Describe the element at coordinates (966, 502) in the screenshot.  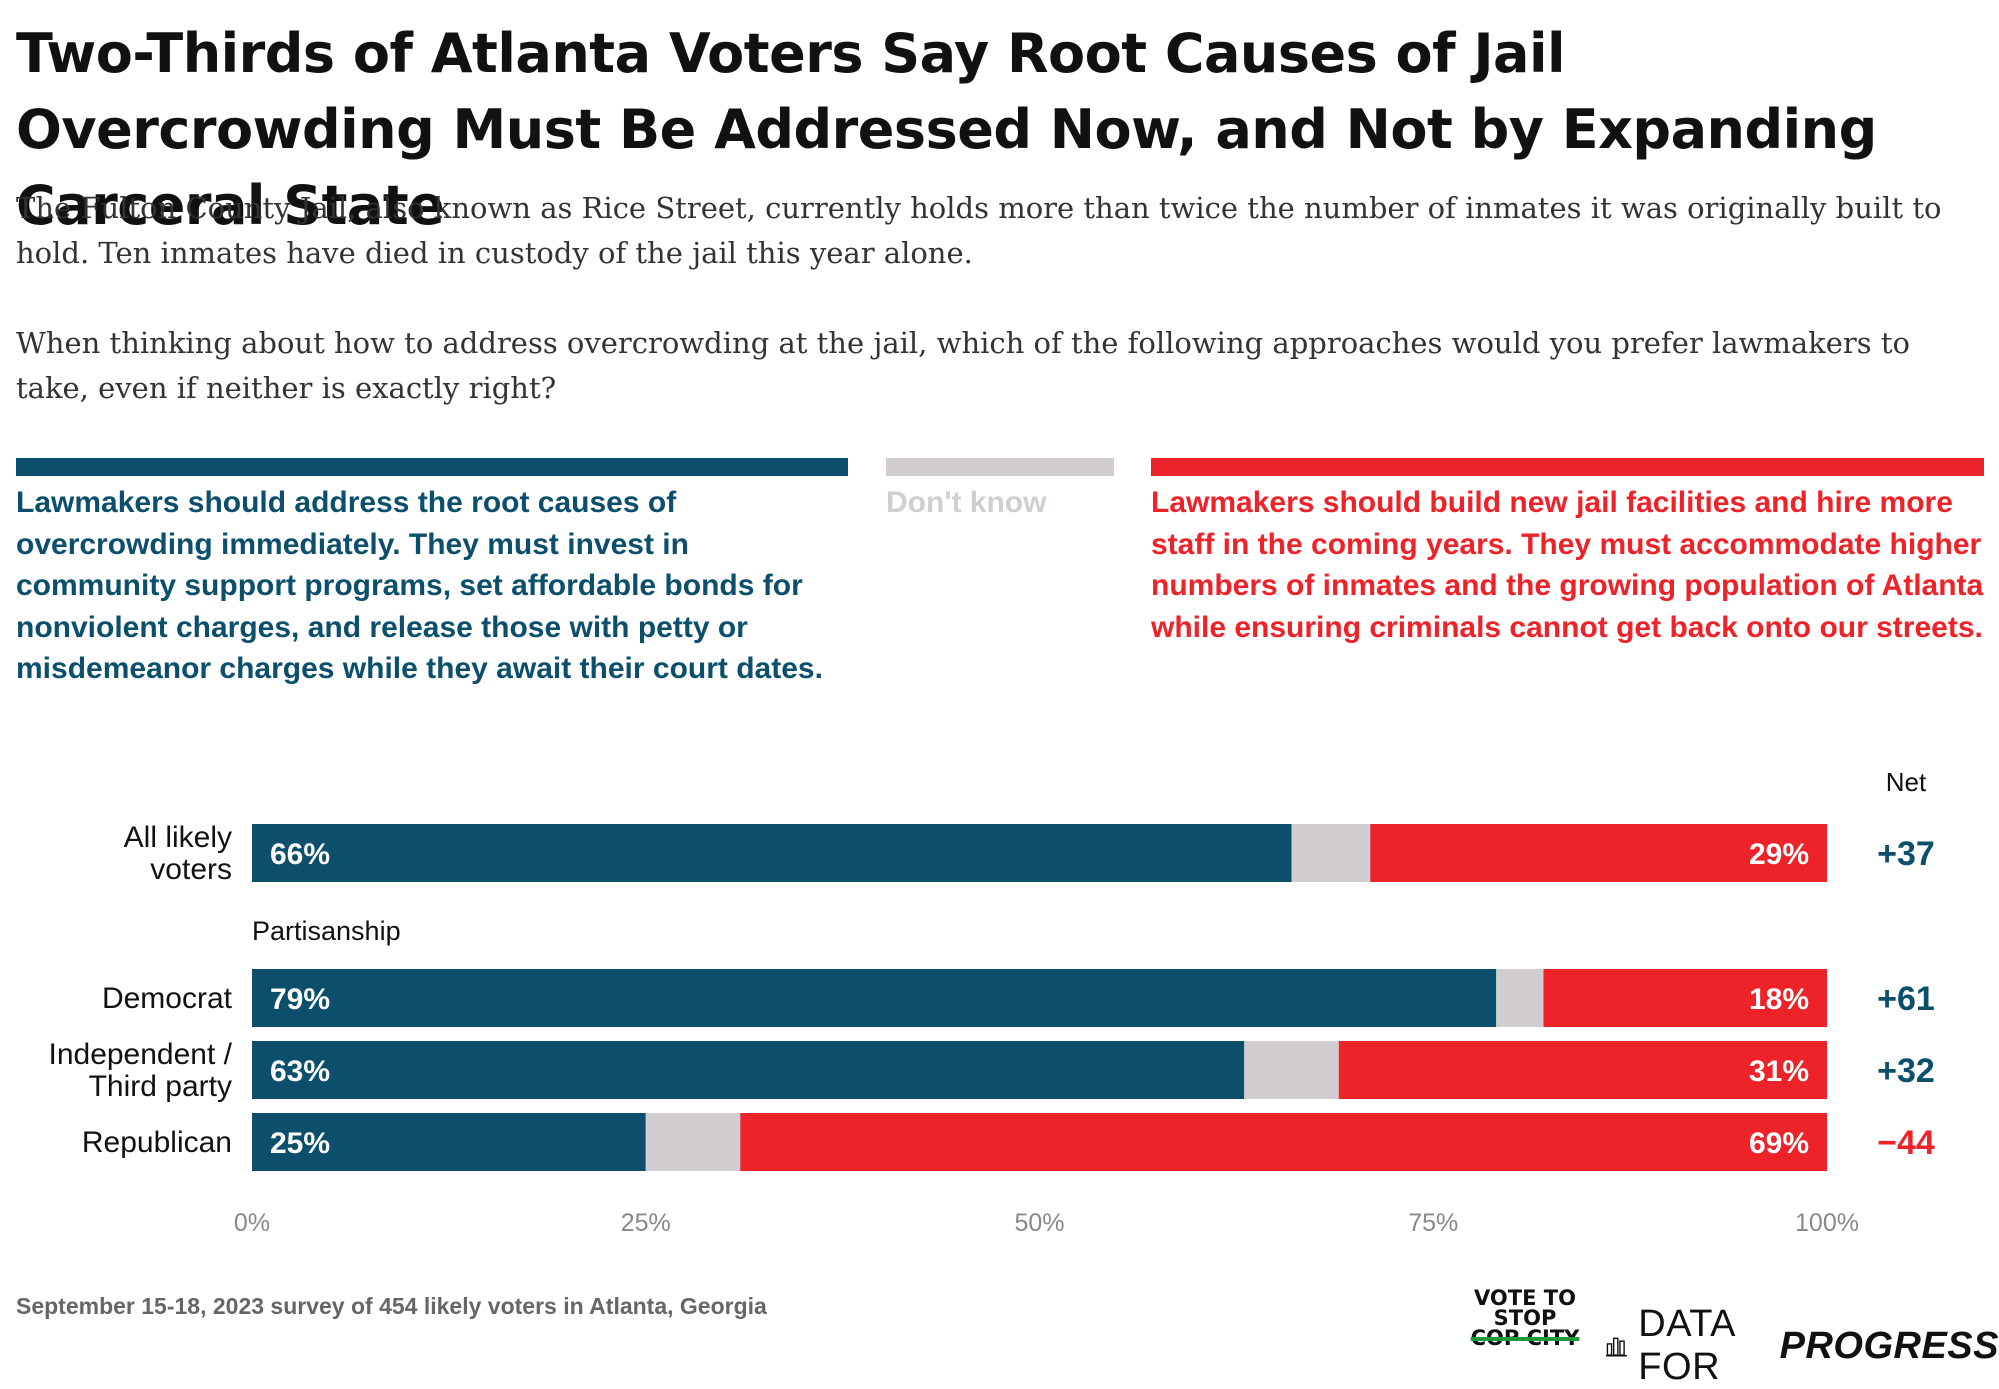
I see `legend-label-dont-know: Don't know` at that location.